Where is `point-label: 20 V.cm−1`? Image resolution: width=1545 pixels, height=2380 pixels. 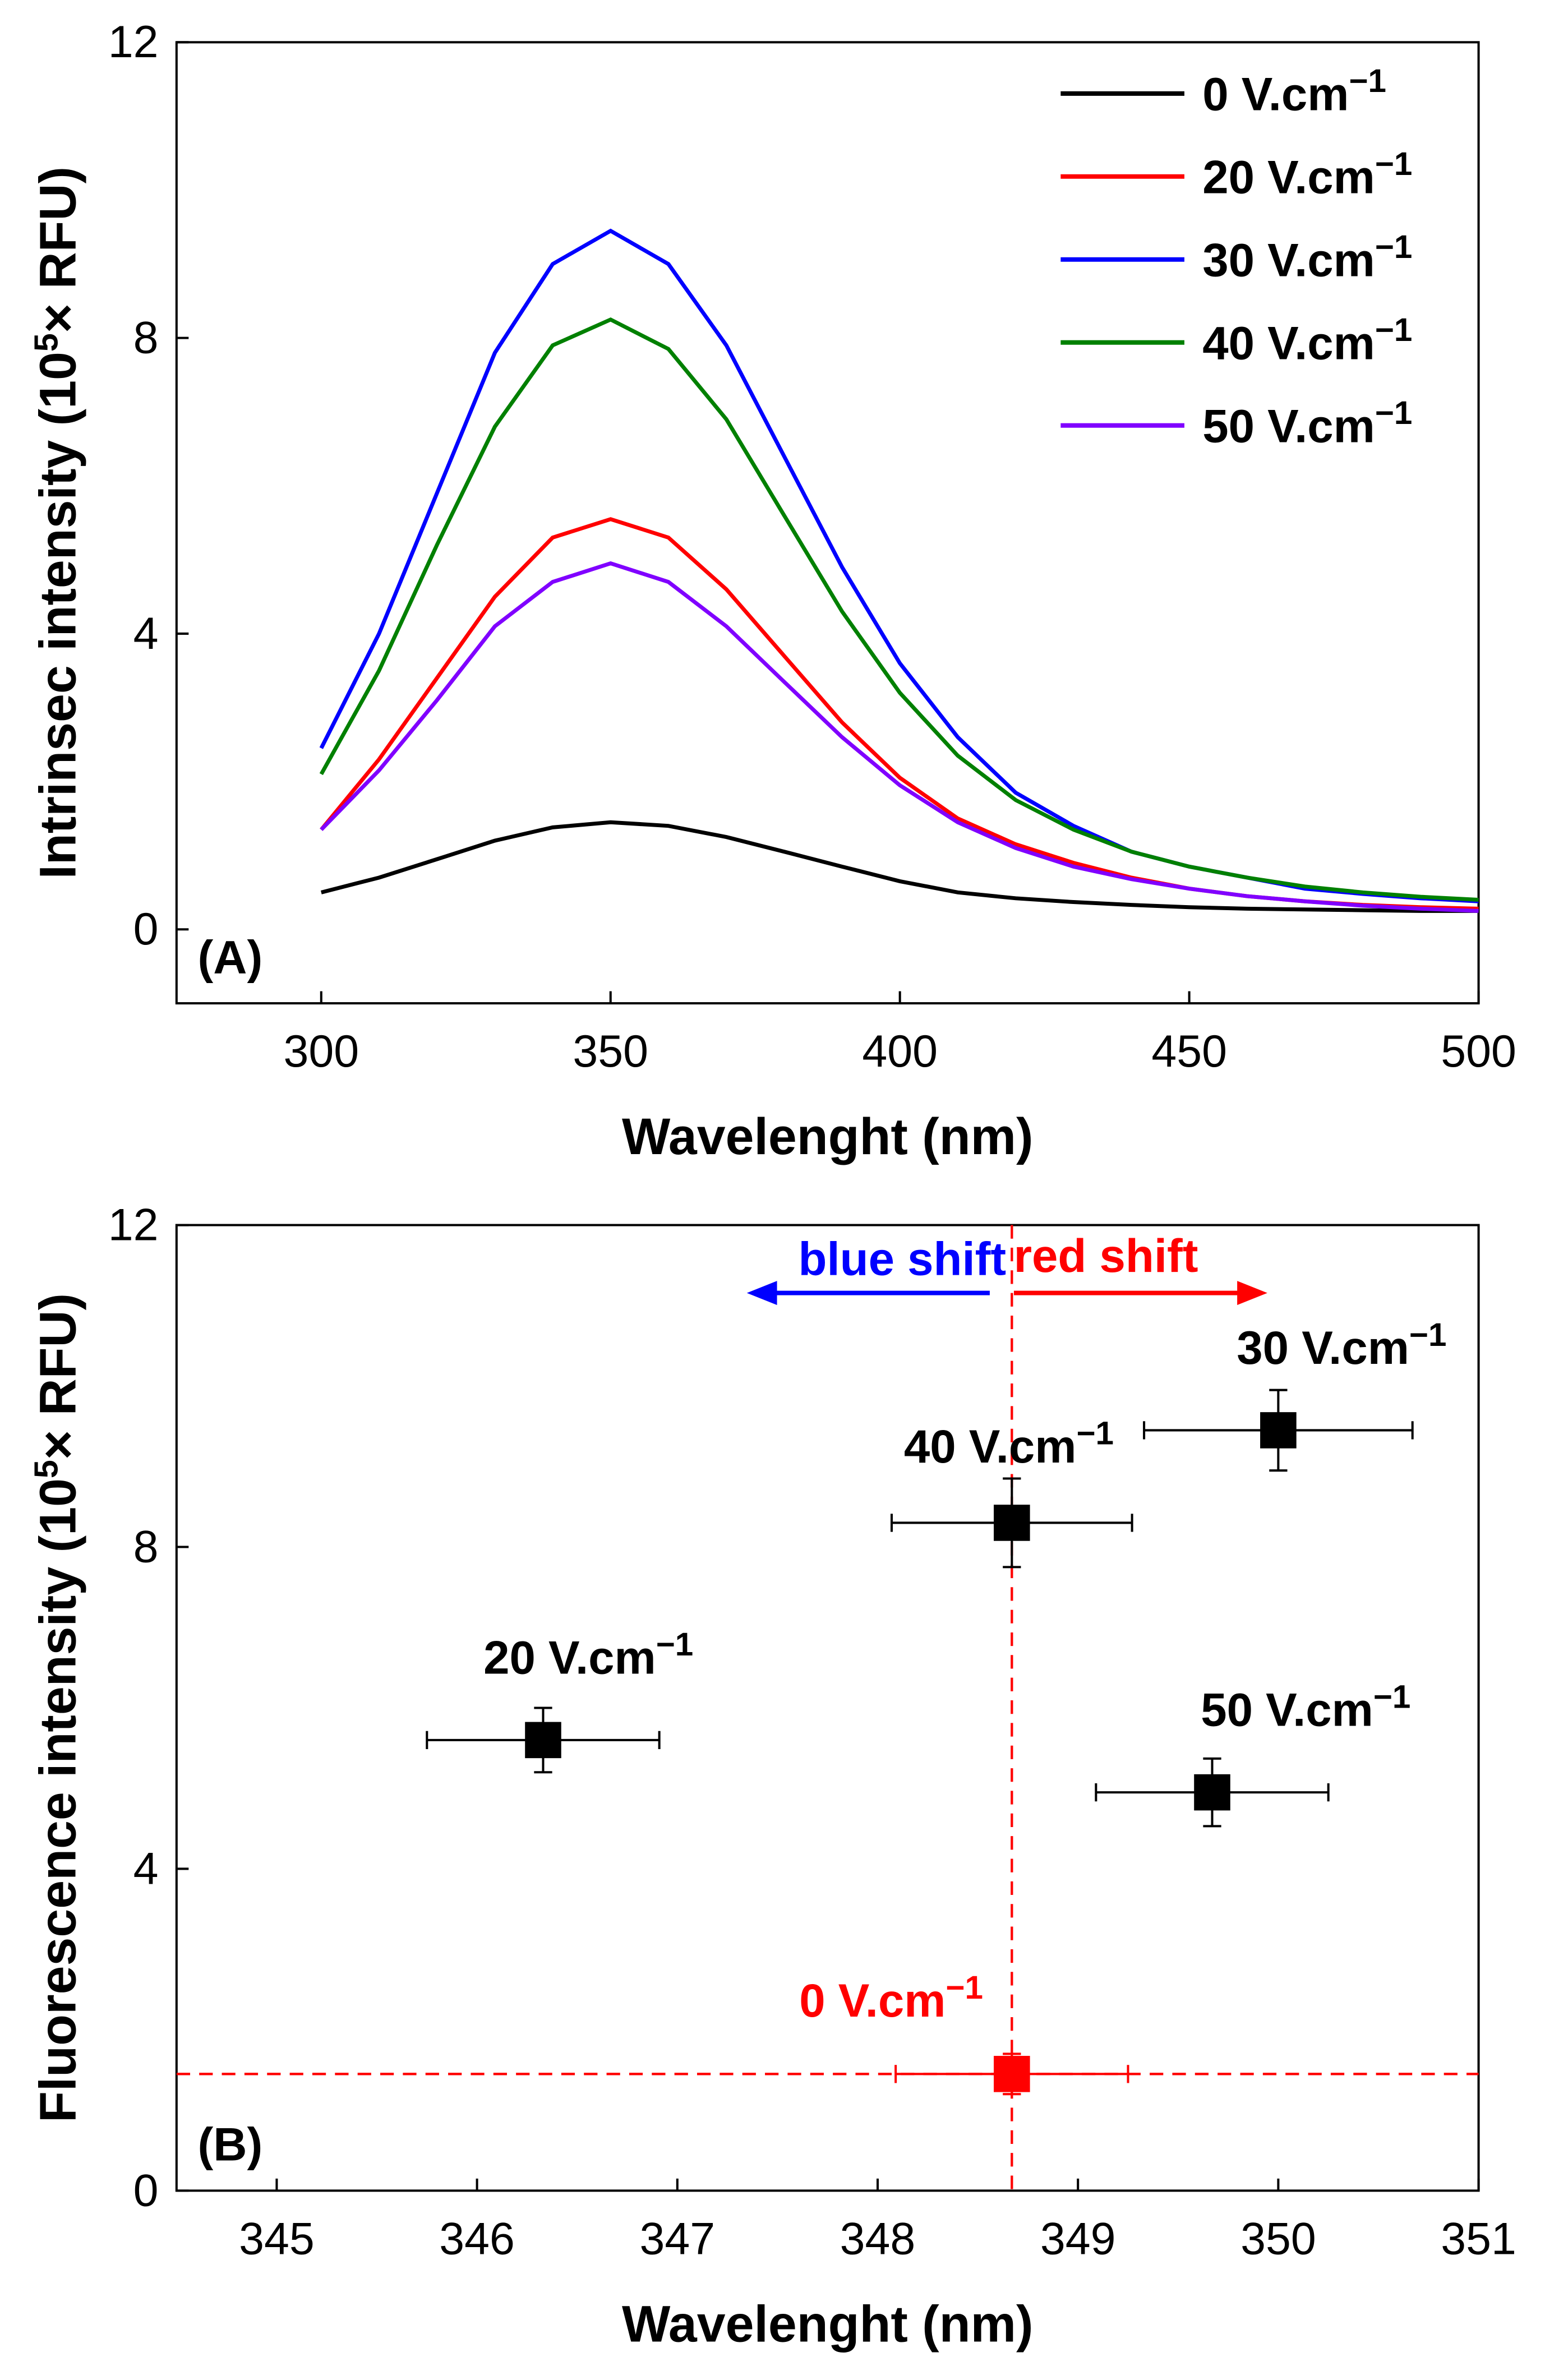
point-label: 20 V.cm−1 is located at coordinates (588, 1654).